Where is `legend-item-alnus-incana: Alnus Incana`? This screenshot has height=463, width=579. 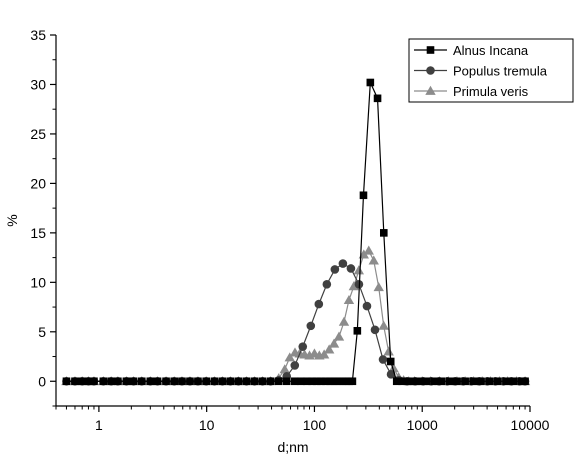 legend-item-alnus-incana: Alnus Incana is located at coordinates (471, 50).